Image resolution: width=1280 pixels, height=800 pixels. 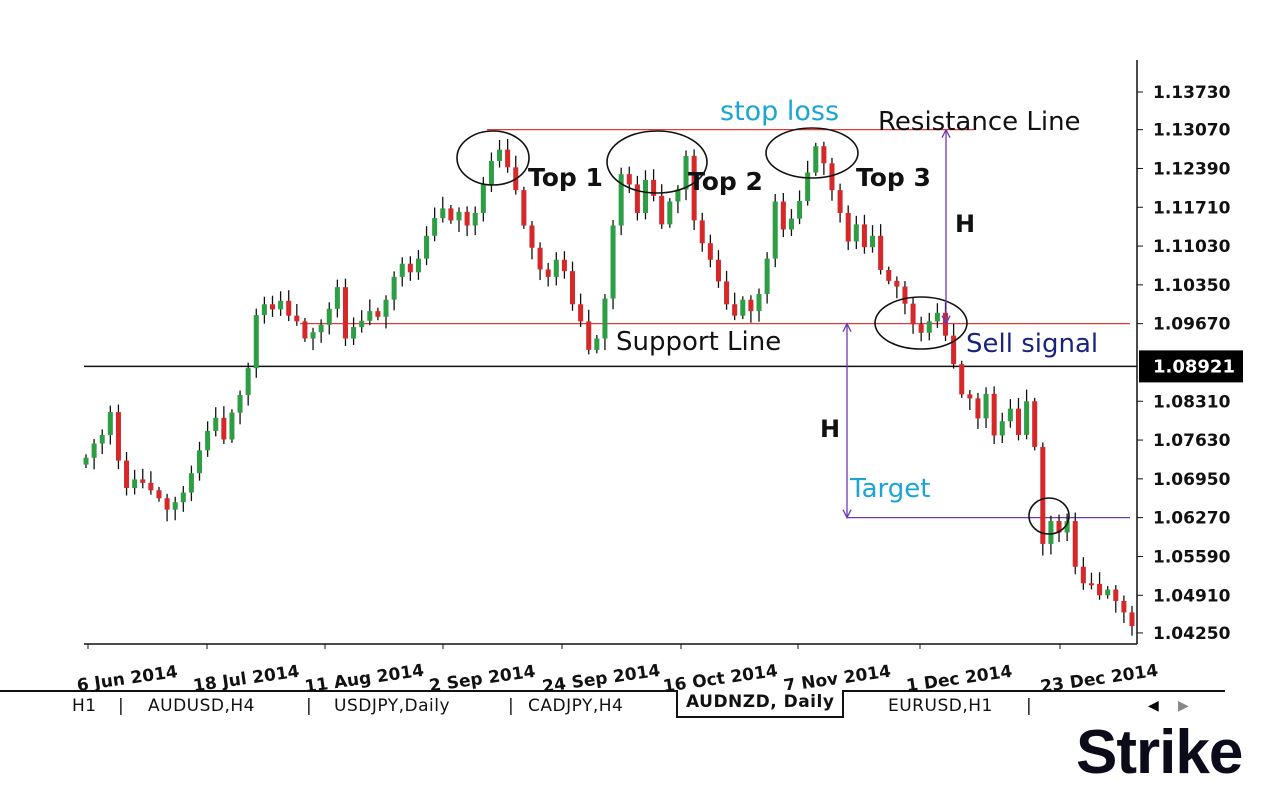 I want to click on support-line-label: Support Line, so click(x=698, y=342).